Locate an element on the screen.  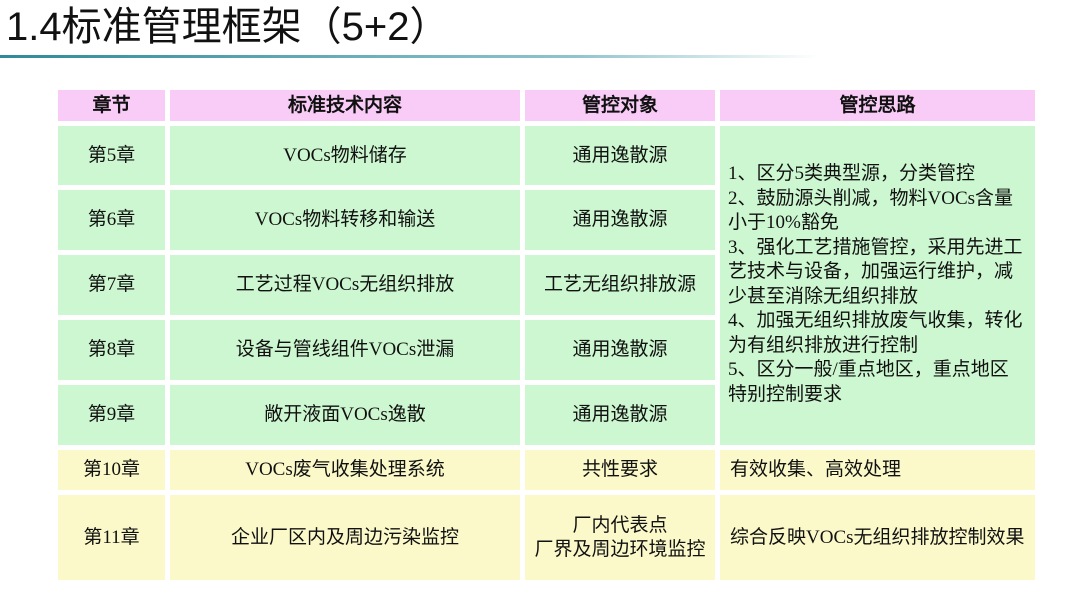
idea-line: 1、区分5类典型源，分类管控 is located at coordinates (852, 173).